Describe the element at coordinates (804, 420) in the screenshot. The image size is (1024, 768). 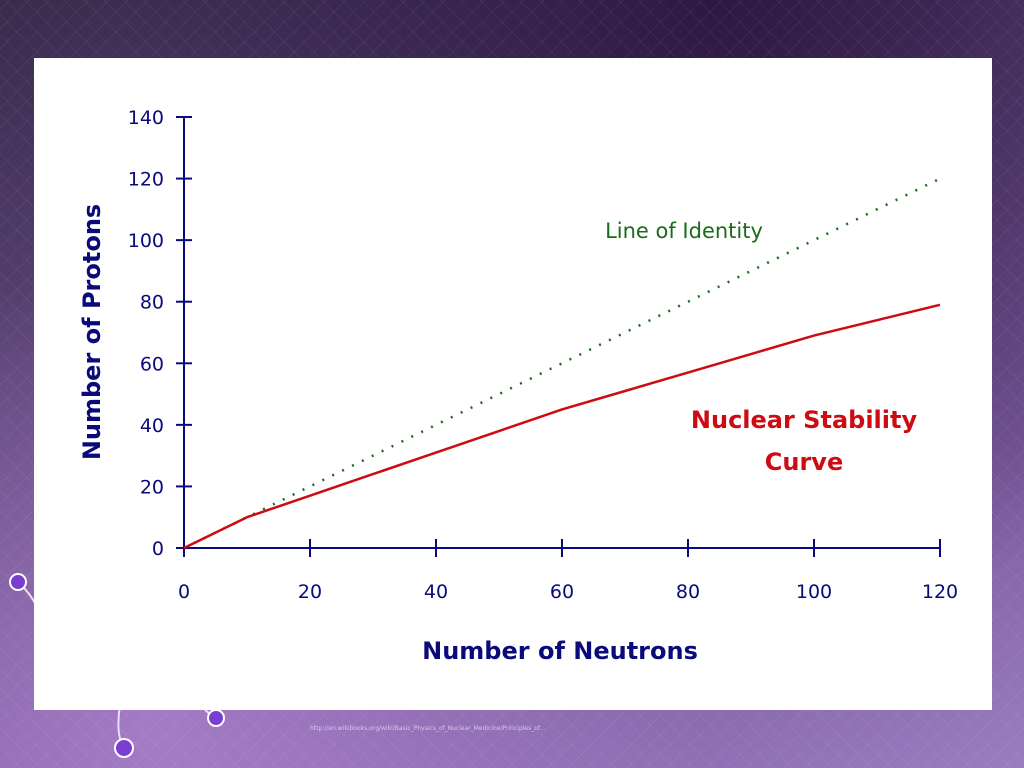
I see `annotation-stability-curve-line1: Nuclear Stability` at that location.